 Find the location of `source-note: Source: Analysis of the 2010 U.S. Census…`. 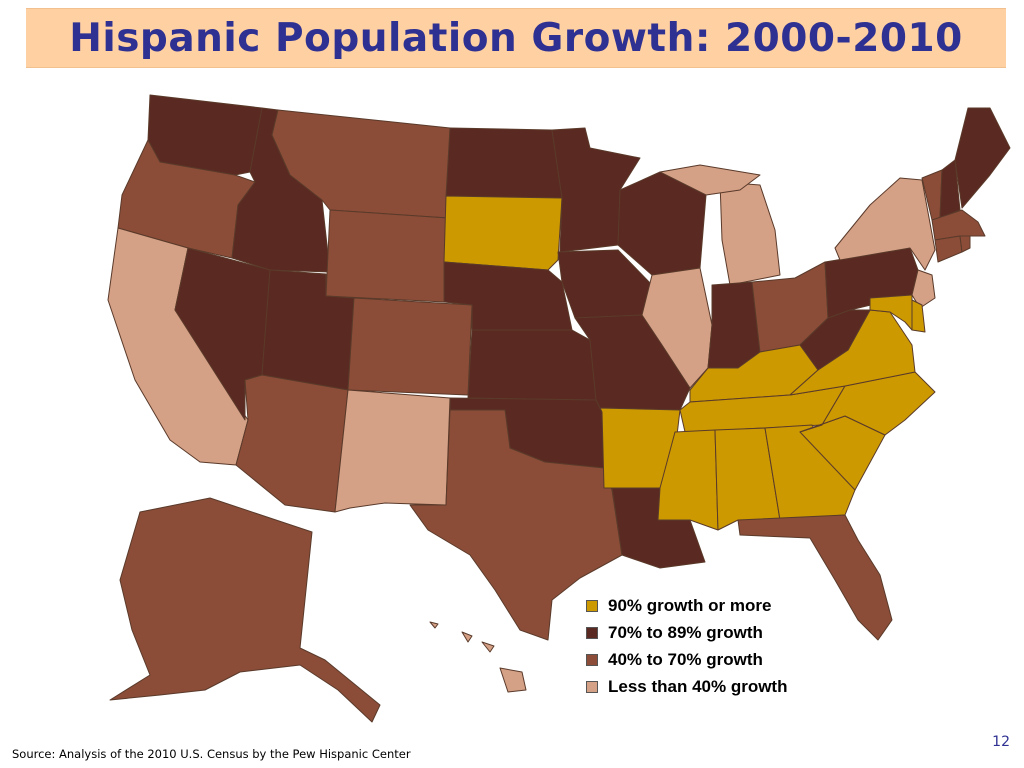

source-note: Source: Analysis of the 2010 U.S. Census… is located at coordinates (211, 754).